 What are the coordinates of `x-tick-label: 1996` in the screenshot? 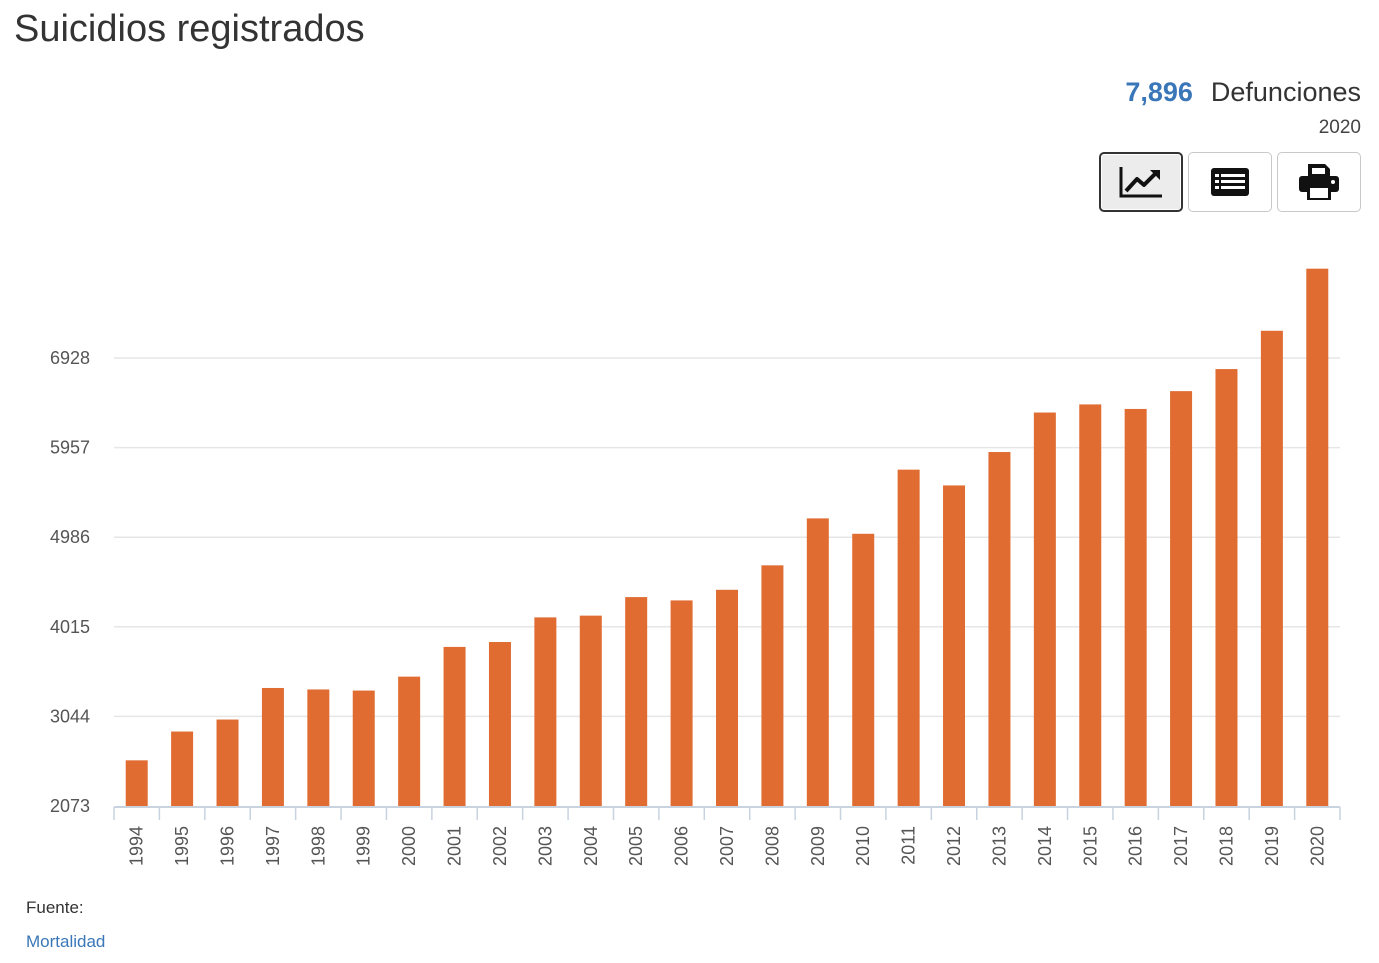 It's located at (228, 846).